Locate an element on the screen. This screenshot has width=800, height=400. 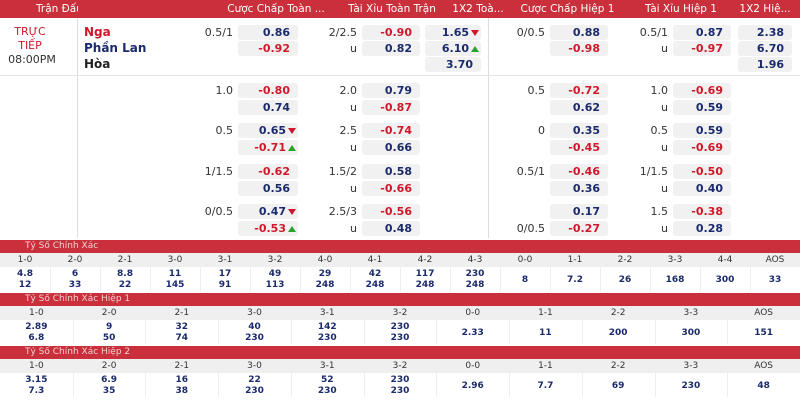
odds-cell: -0.46 is located at coordinates (579, 171).